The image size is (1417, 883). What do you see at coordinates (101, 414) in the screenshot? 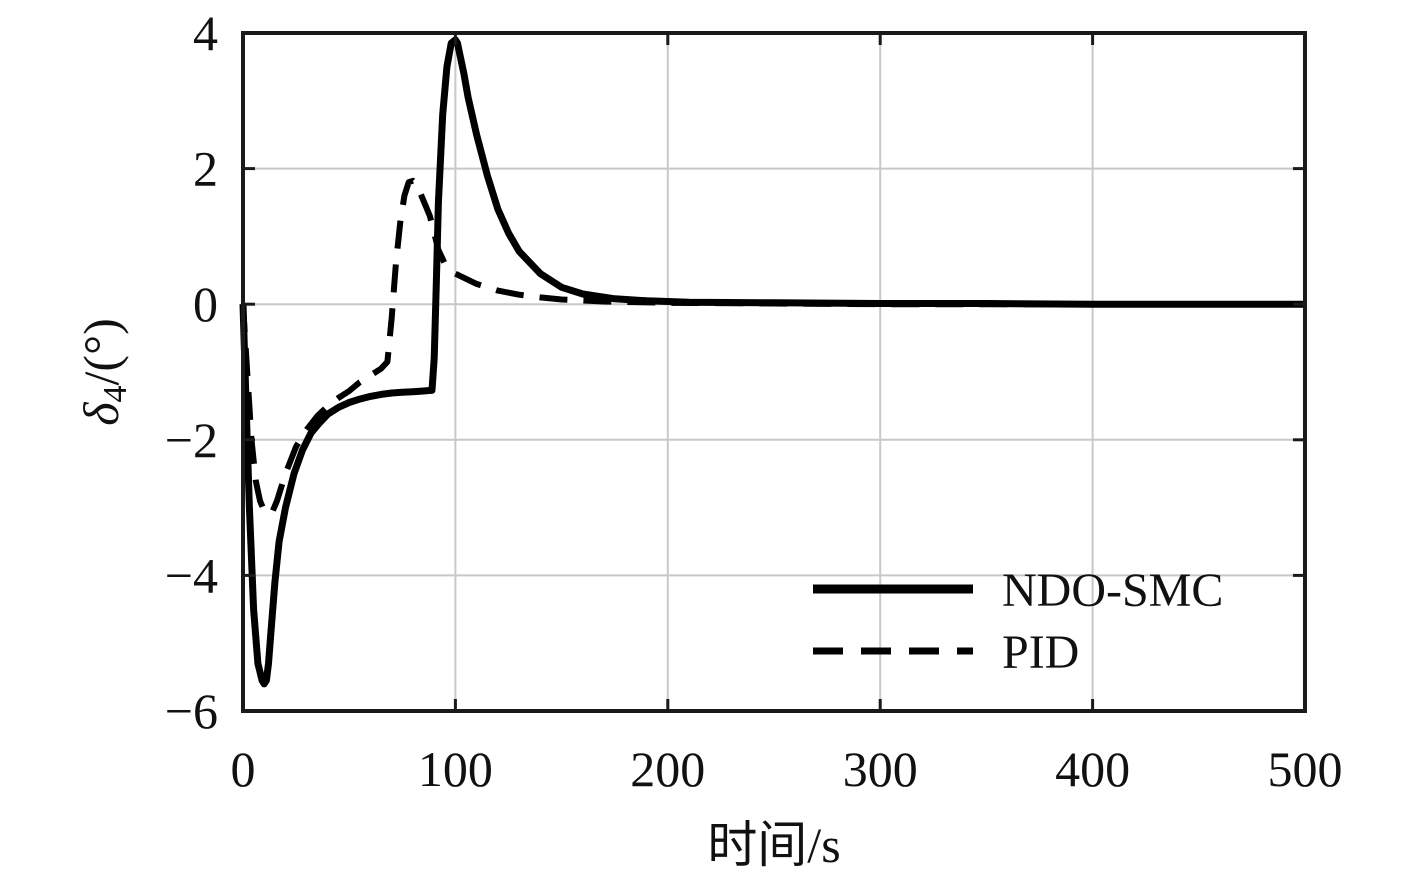
I see `y-axis-label-symbol: δ` at bounding box center [101, 414].